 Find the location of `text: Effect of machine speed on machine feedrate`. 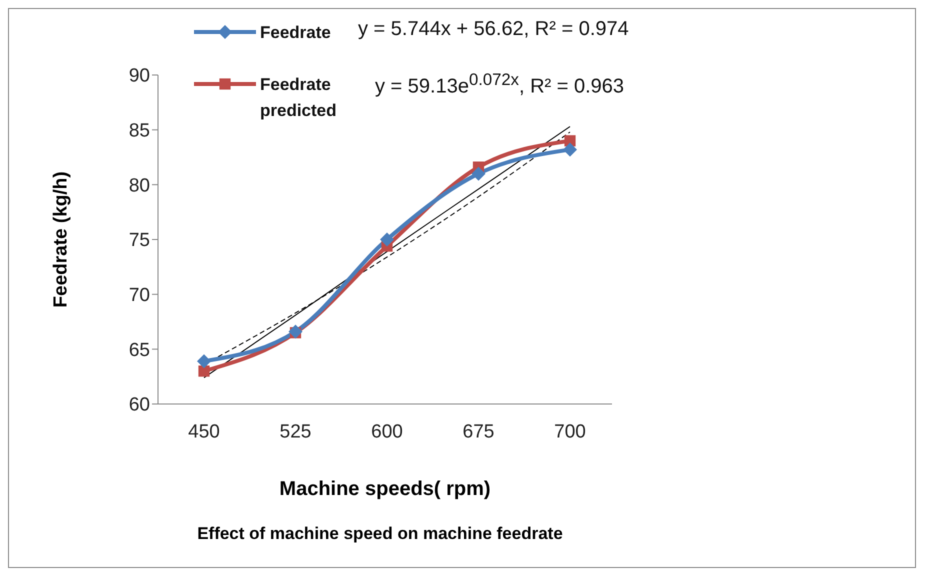

text: Effect of machine speed on machine feedrate is located at coordinates (380, 534).